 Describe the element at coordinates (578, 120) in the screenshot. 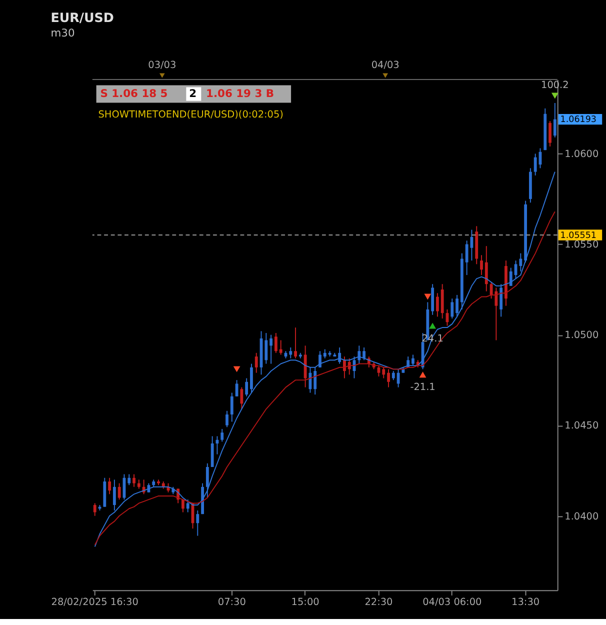

I see `text: 1.06193` at that location.